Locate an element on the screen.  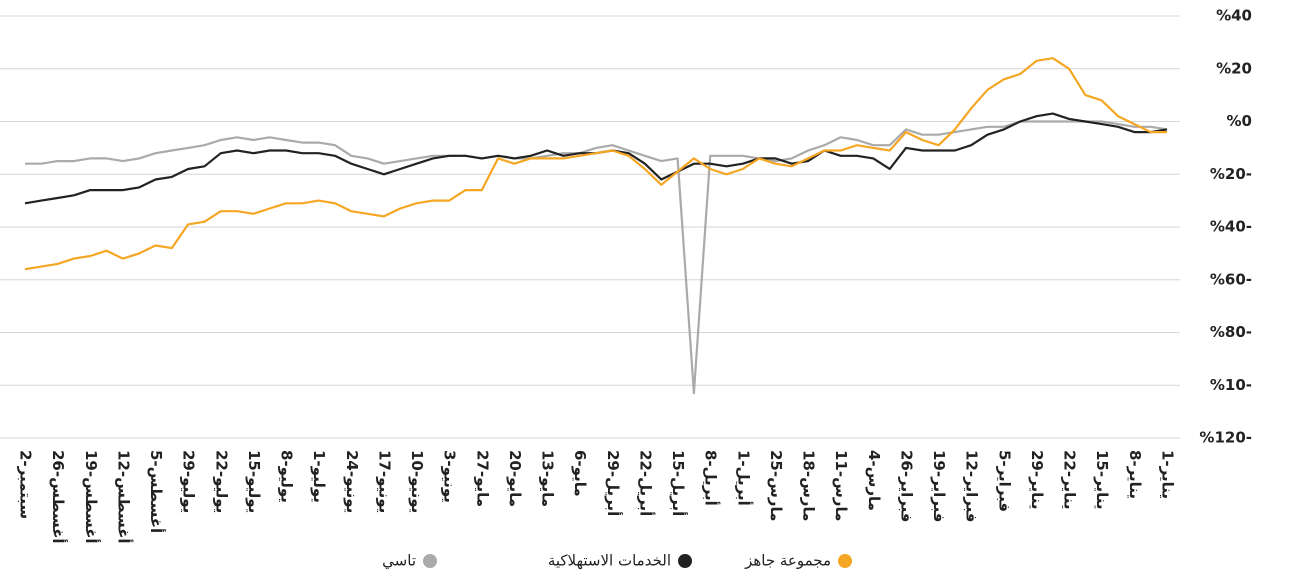
x-tick-label: 20-مايو is located at coordinates (515, 478).